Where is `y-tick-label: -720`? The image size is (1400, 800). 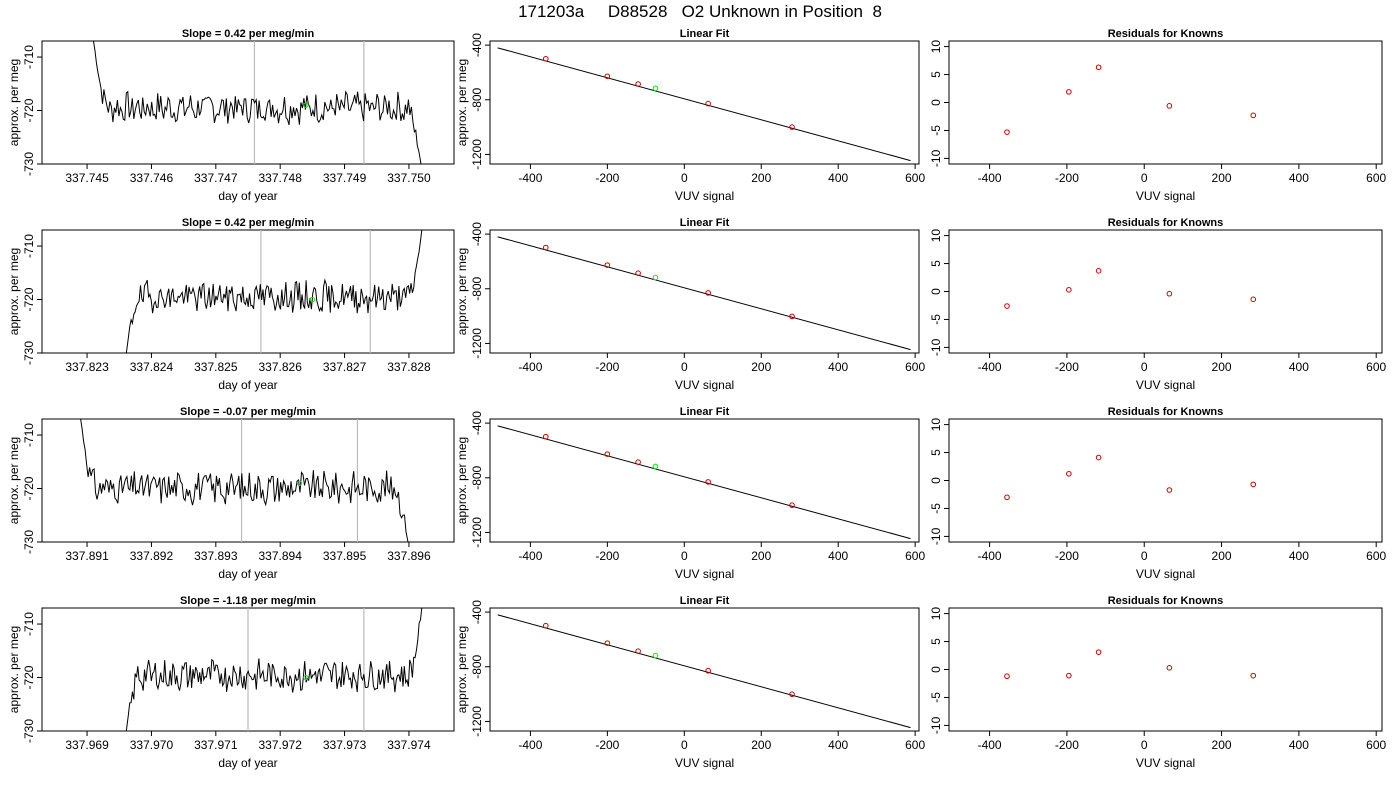
y-tick-label: -720 is located at coordinates (29, 110).